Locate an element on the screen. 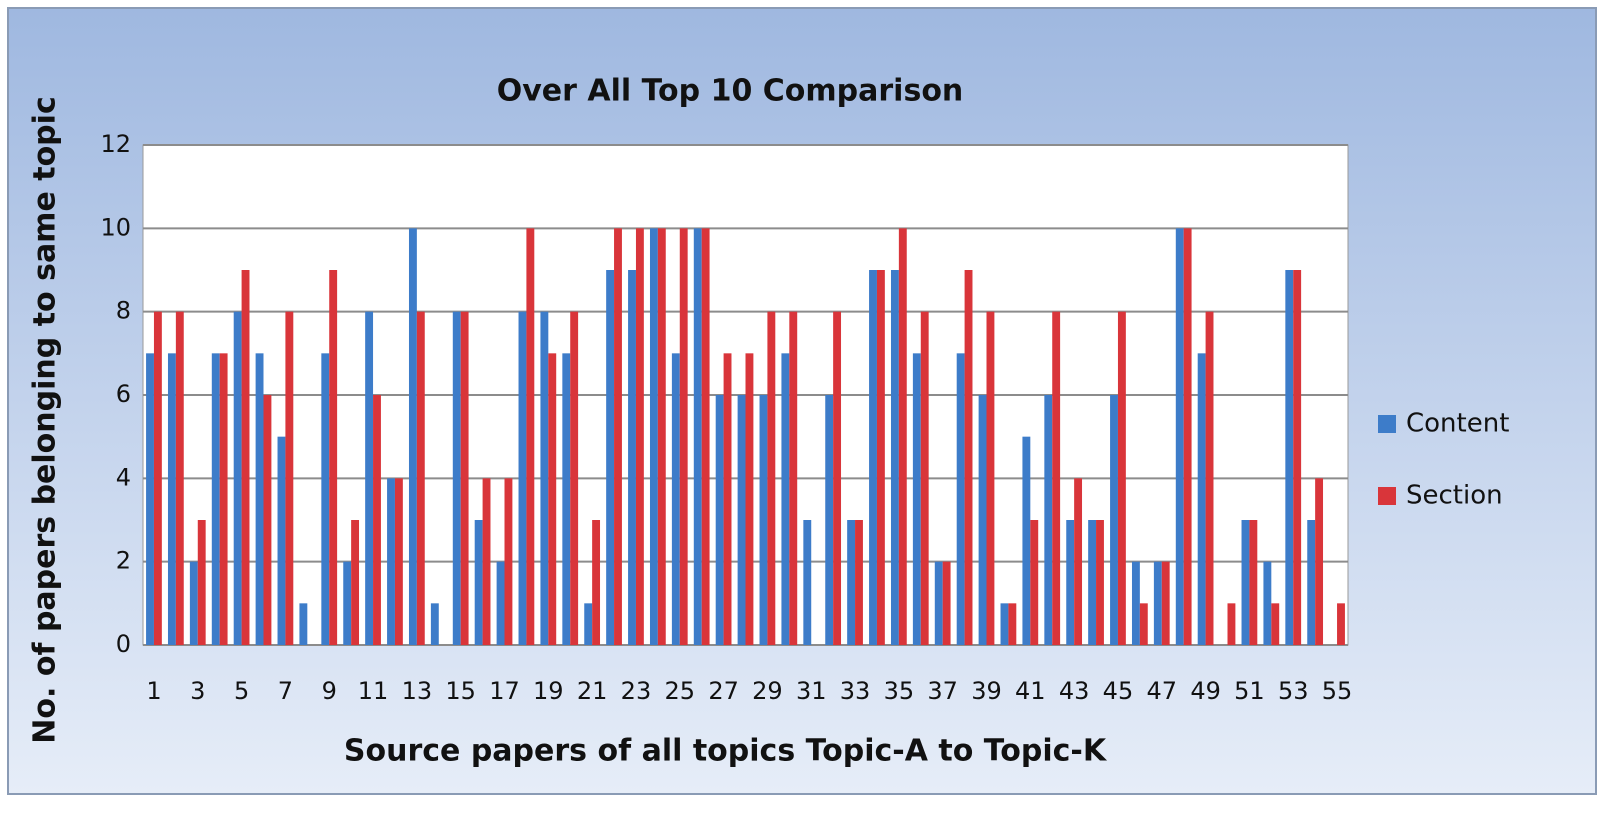 Image resolution: width=1605 pixels, height=822 pixels. y-tick-label: 8 is located at coordinates (123, 311).